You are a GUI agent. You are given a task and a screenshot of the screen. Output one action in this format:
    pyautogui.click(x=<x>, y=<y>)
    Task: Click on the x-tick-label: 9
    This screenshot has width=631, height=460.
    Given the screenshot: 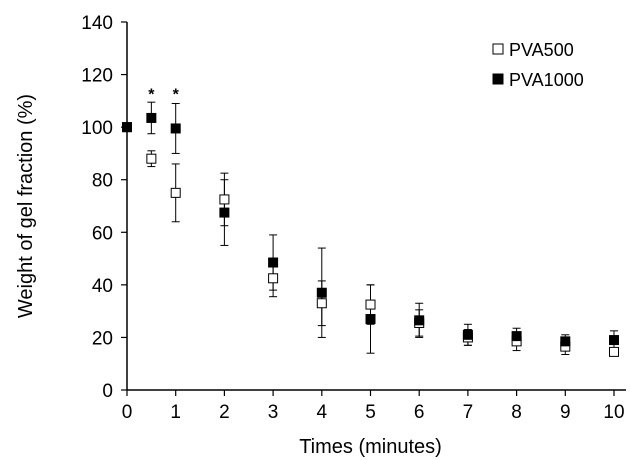 What is the action you would take?
    pyautogui.click(x=565, y=412)
    